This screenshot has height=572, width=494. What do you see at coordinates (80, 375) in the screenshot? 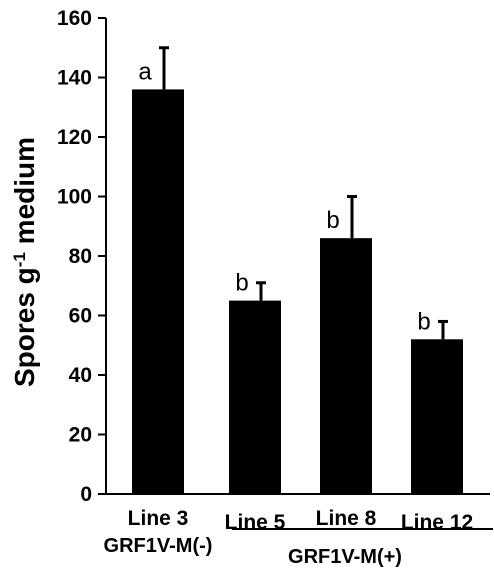
I see `y-tick-label: 40` at bounding box center [80, 375].